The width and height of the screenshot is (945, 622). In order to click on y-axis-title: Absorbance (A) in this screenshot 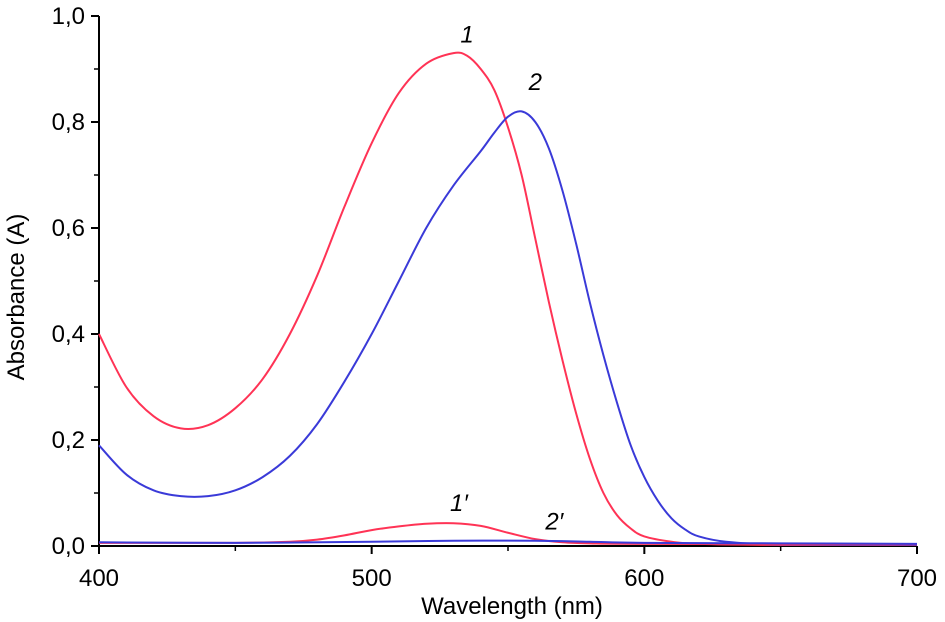, I will do `click(16, 297)`.